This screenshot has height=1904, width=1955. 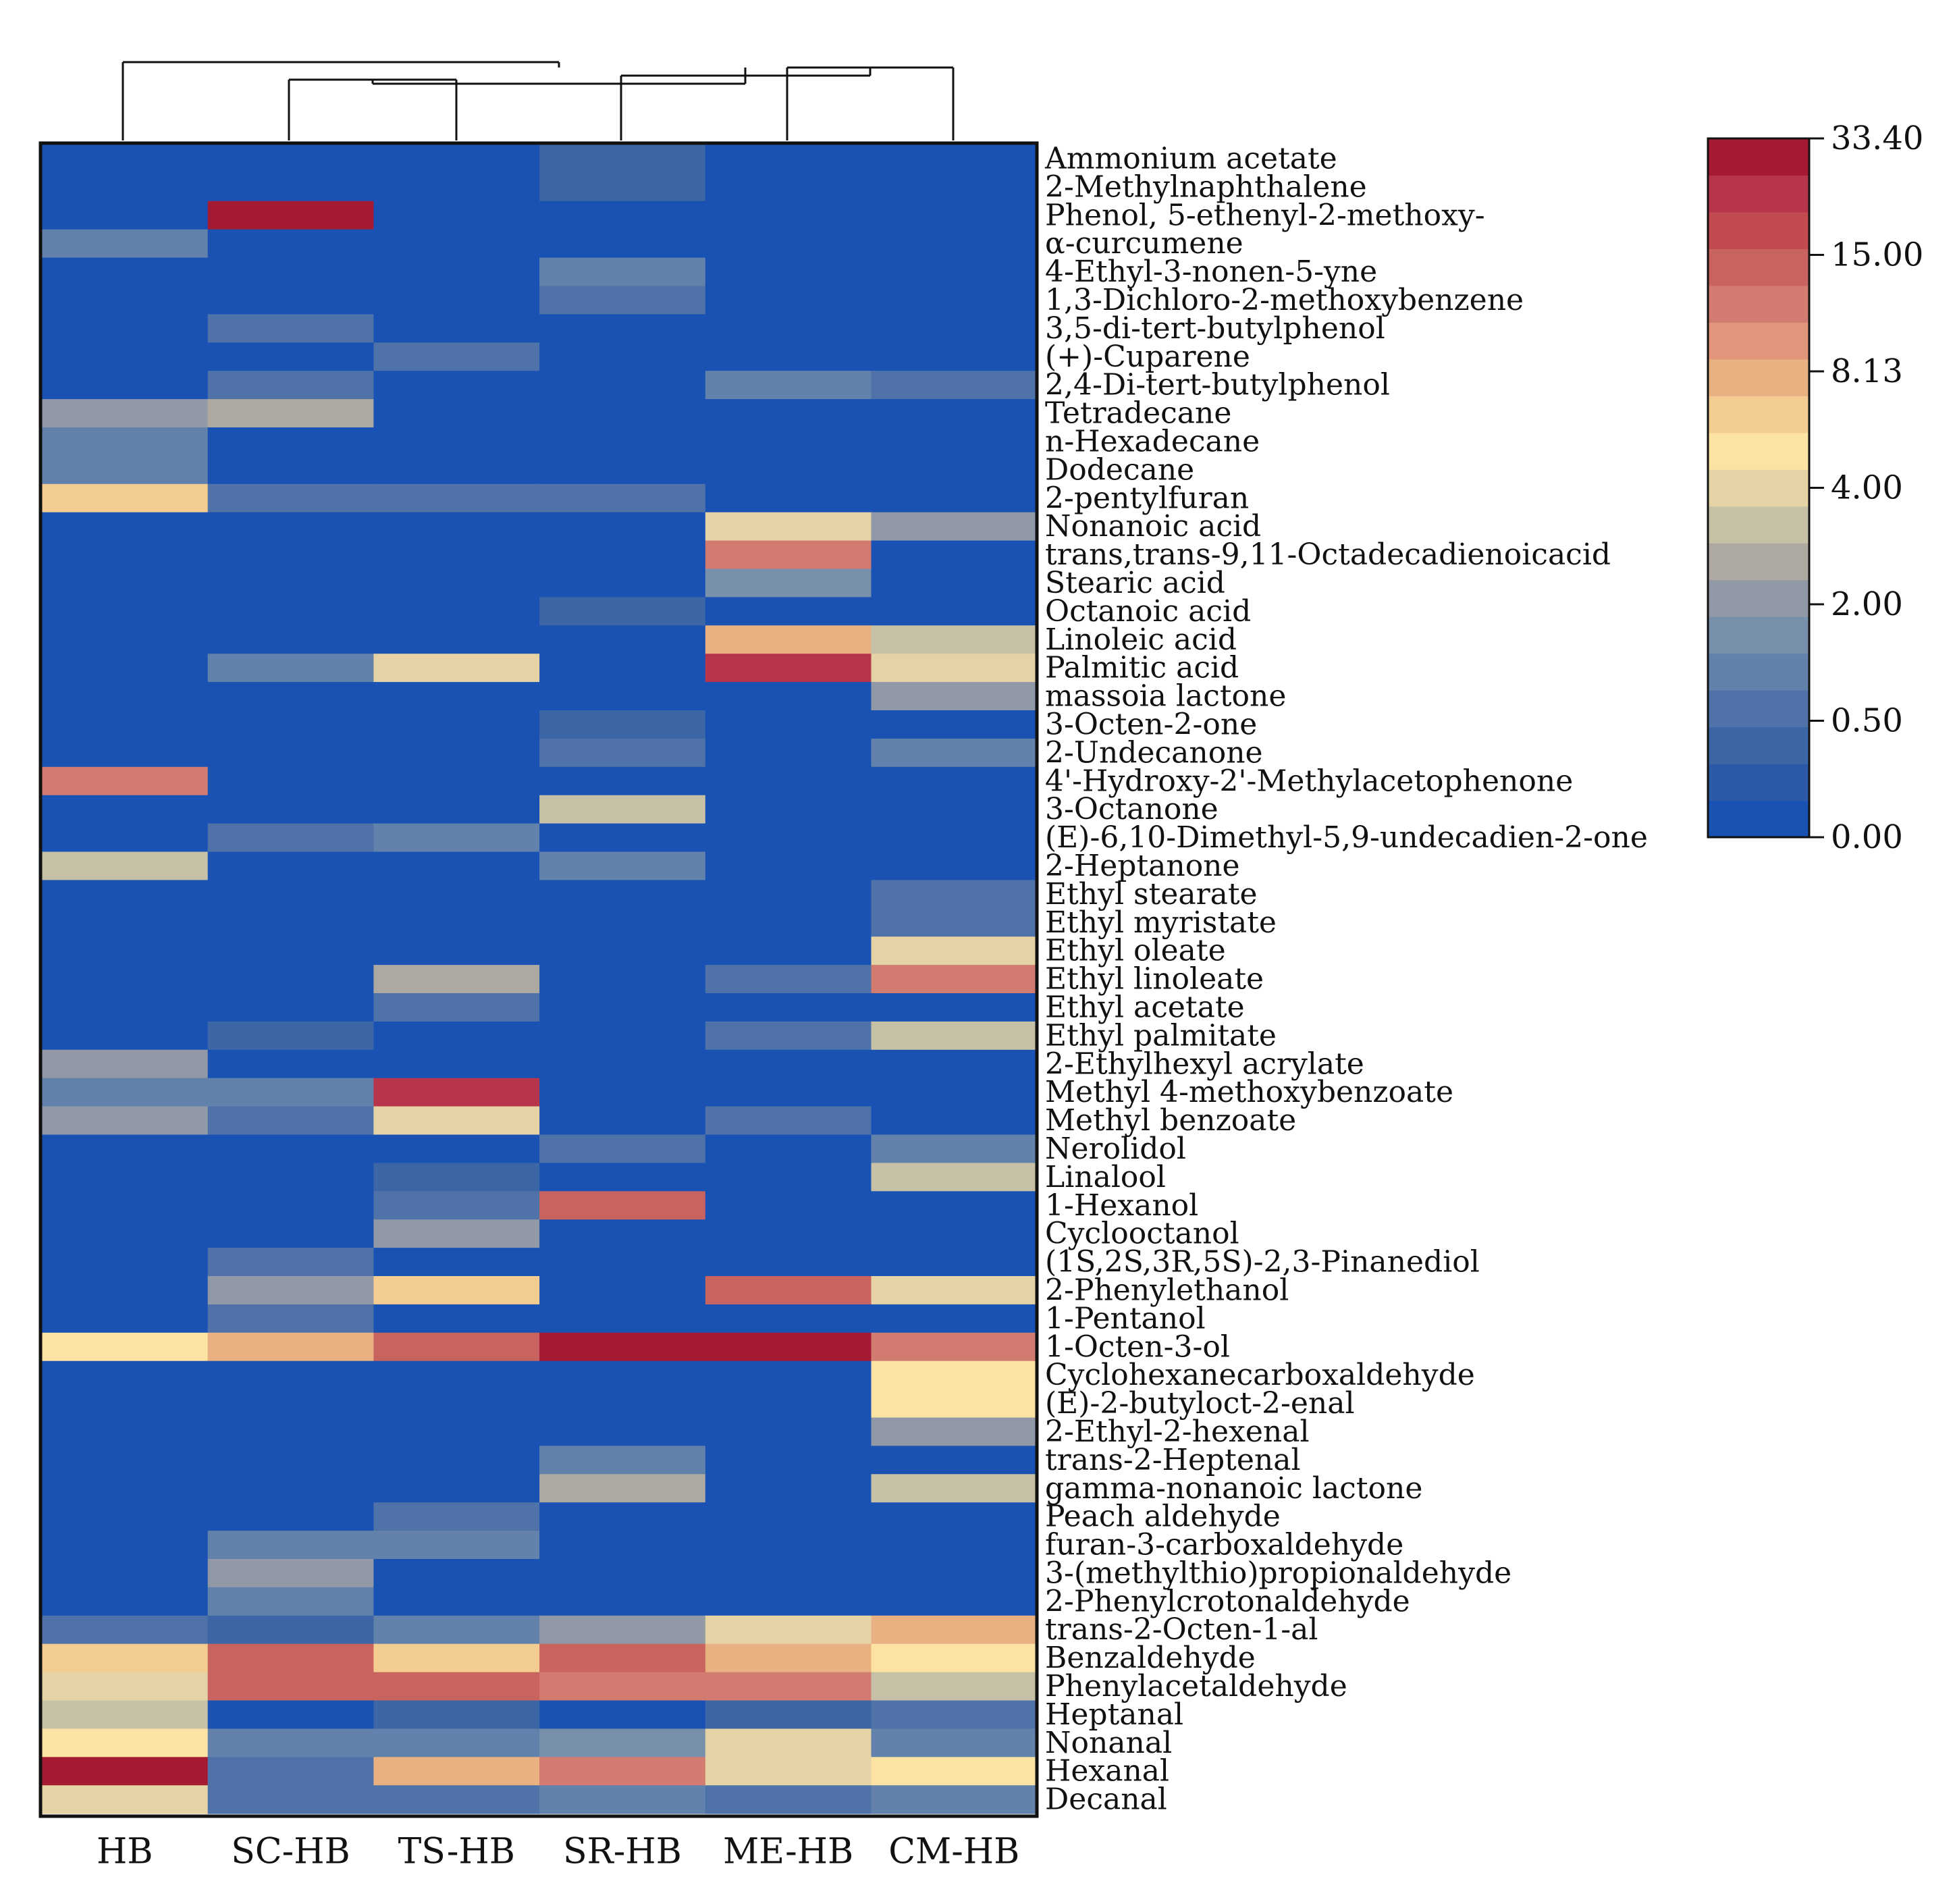 What do you see at coordinates (1211, 272) in the screenshot?
I see `row-label: 4-Ethyl-3-nonen-5-yne` at bounding box center [1211, 272].